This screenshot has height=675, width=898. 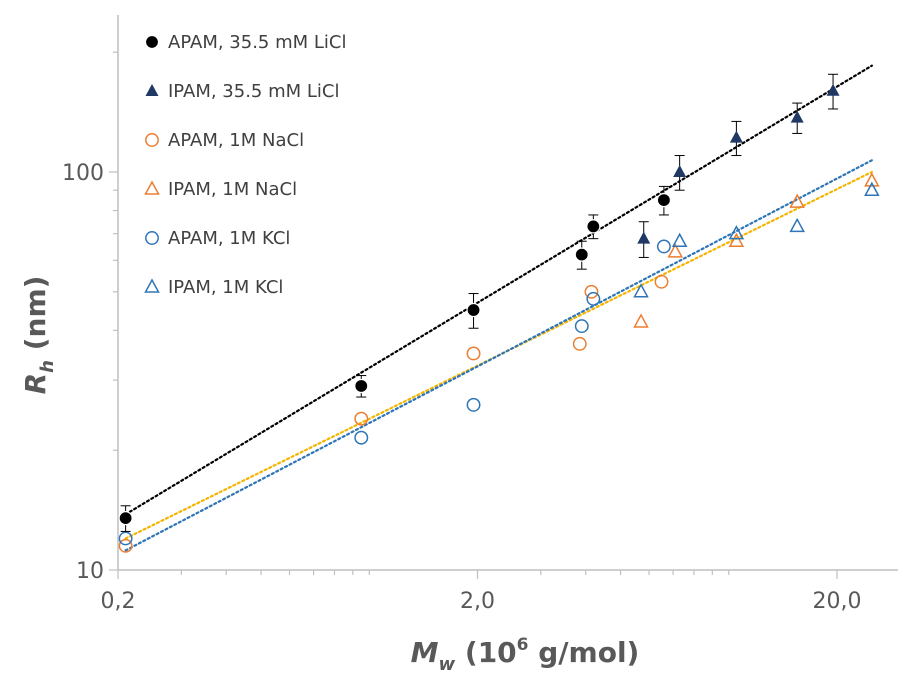 I want to click on legend-item: APAM, 1M NaCl, so click(x=224, y=140).